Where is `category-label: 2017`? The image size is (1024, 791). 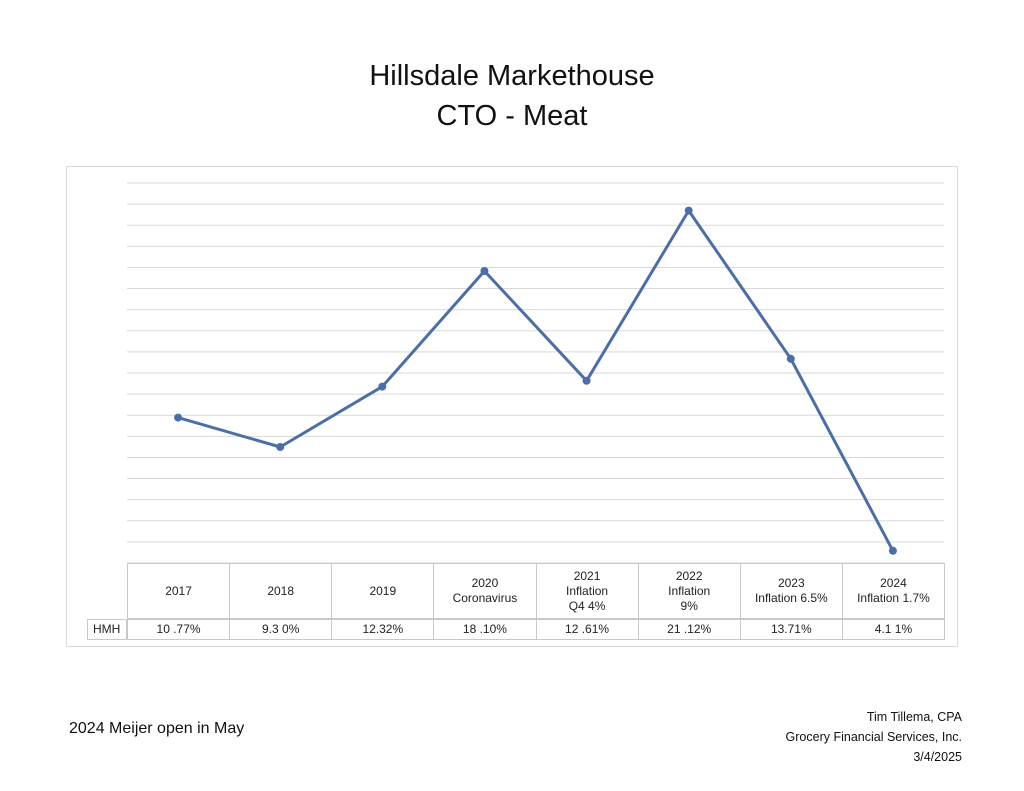 category-label: 2017 is located at coordinates (179, 591).